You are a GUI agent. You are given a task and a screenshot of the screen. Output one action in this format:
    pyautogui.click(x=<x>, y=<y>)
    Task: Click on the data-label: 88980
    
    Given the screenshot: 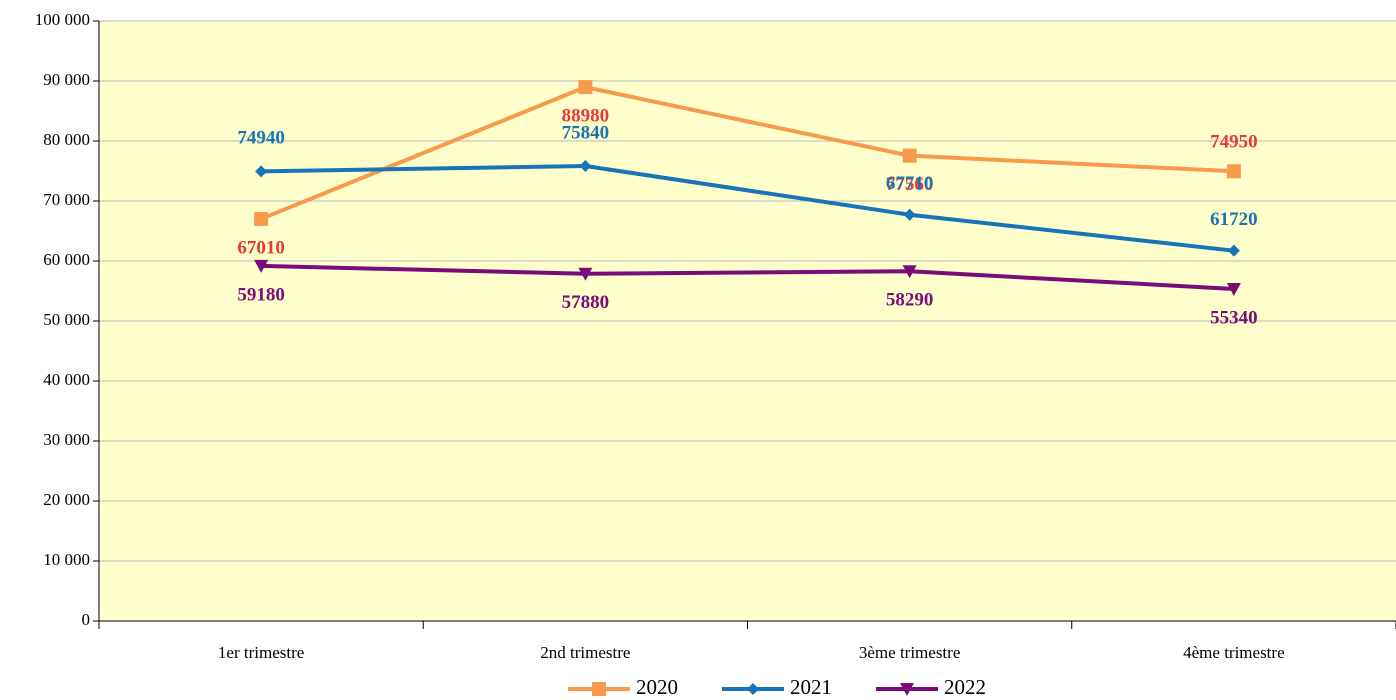 What is the action you would take?
    pyautogui.click(x=586, y=115)
    